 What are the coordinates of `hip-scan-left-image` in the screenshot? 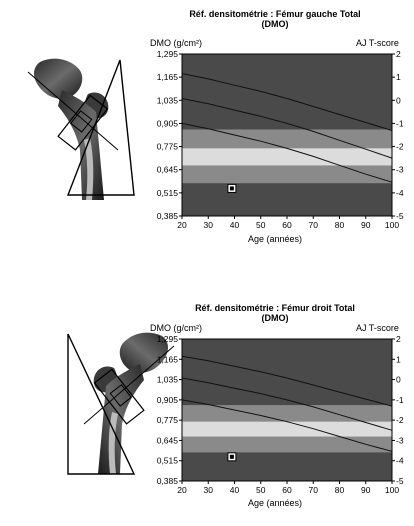 It's located at (81, 129).